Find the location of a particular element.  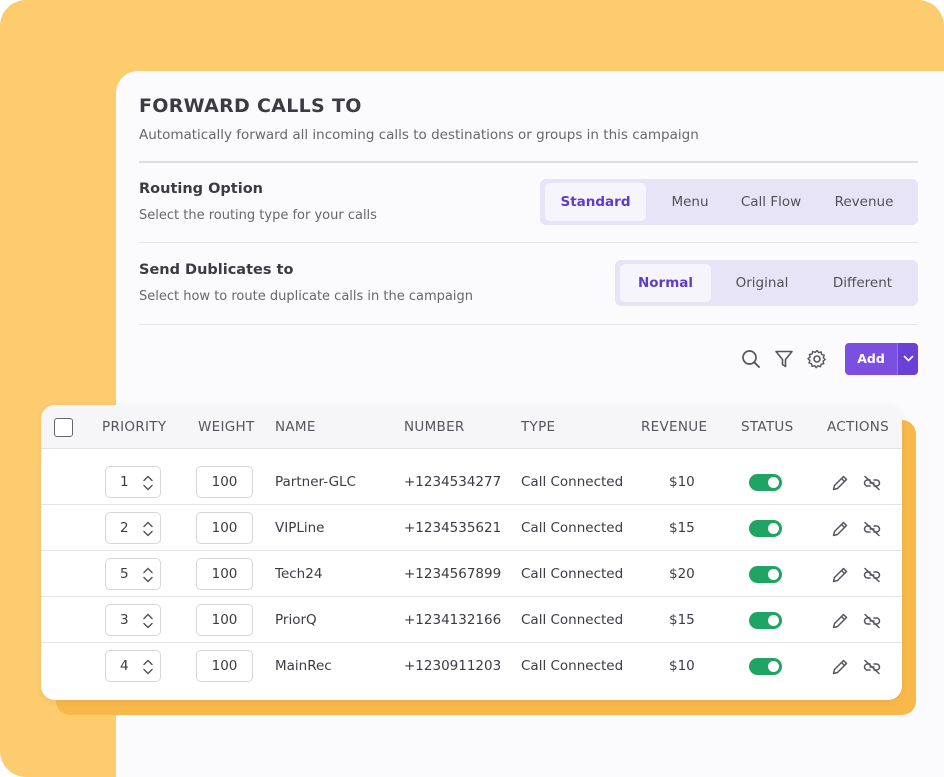

table-row: 4 100 MainRec +1230911203 Call Connected $10 is located at coordinates (471, 666).